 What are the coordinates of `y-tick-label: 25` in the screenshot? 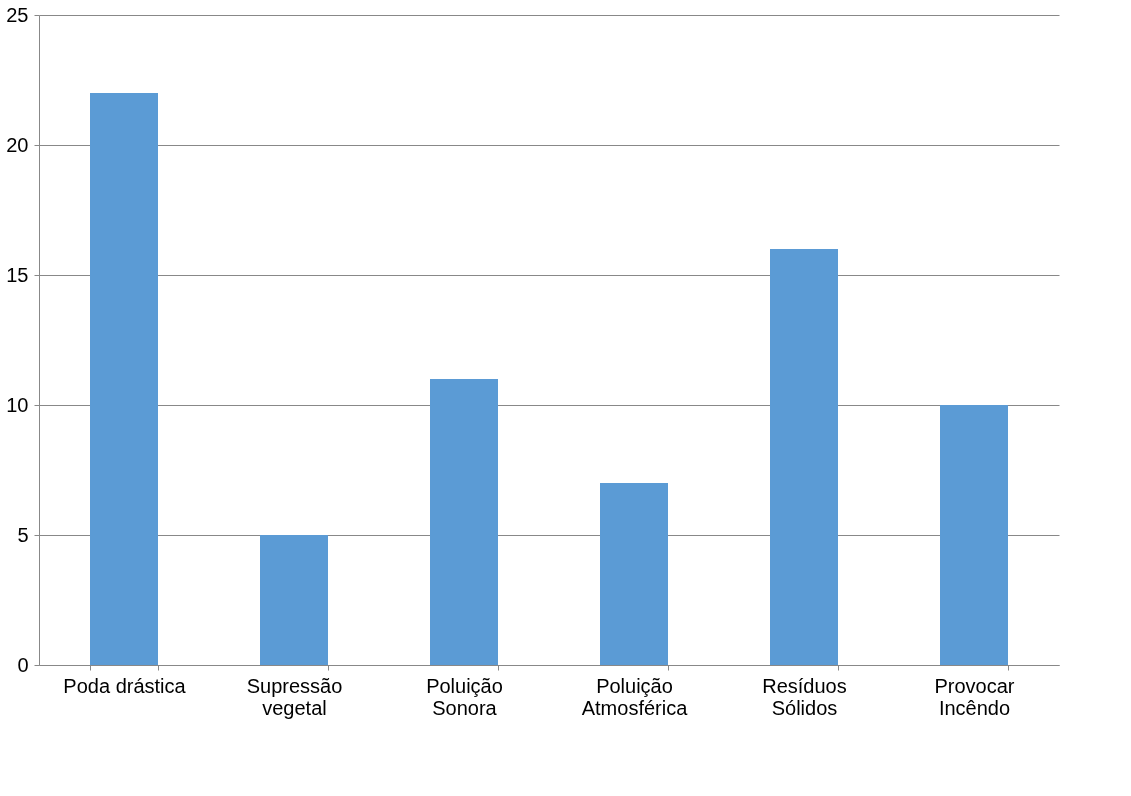 It's located at (17, 14).